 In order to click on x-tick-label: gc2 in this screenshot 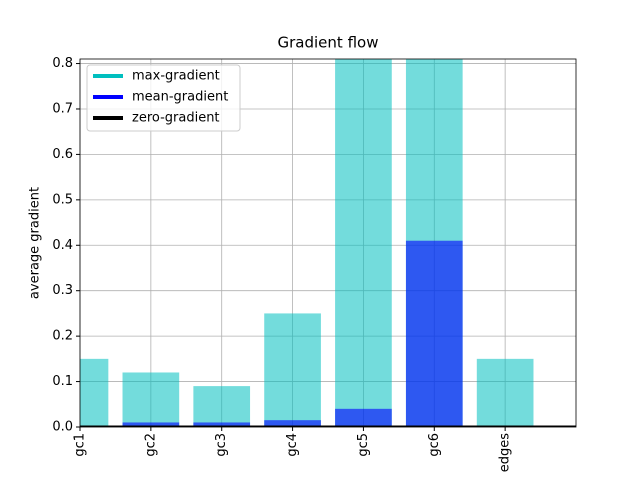, I will do `click(150, 445)`.